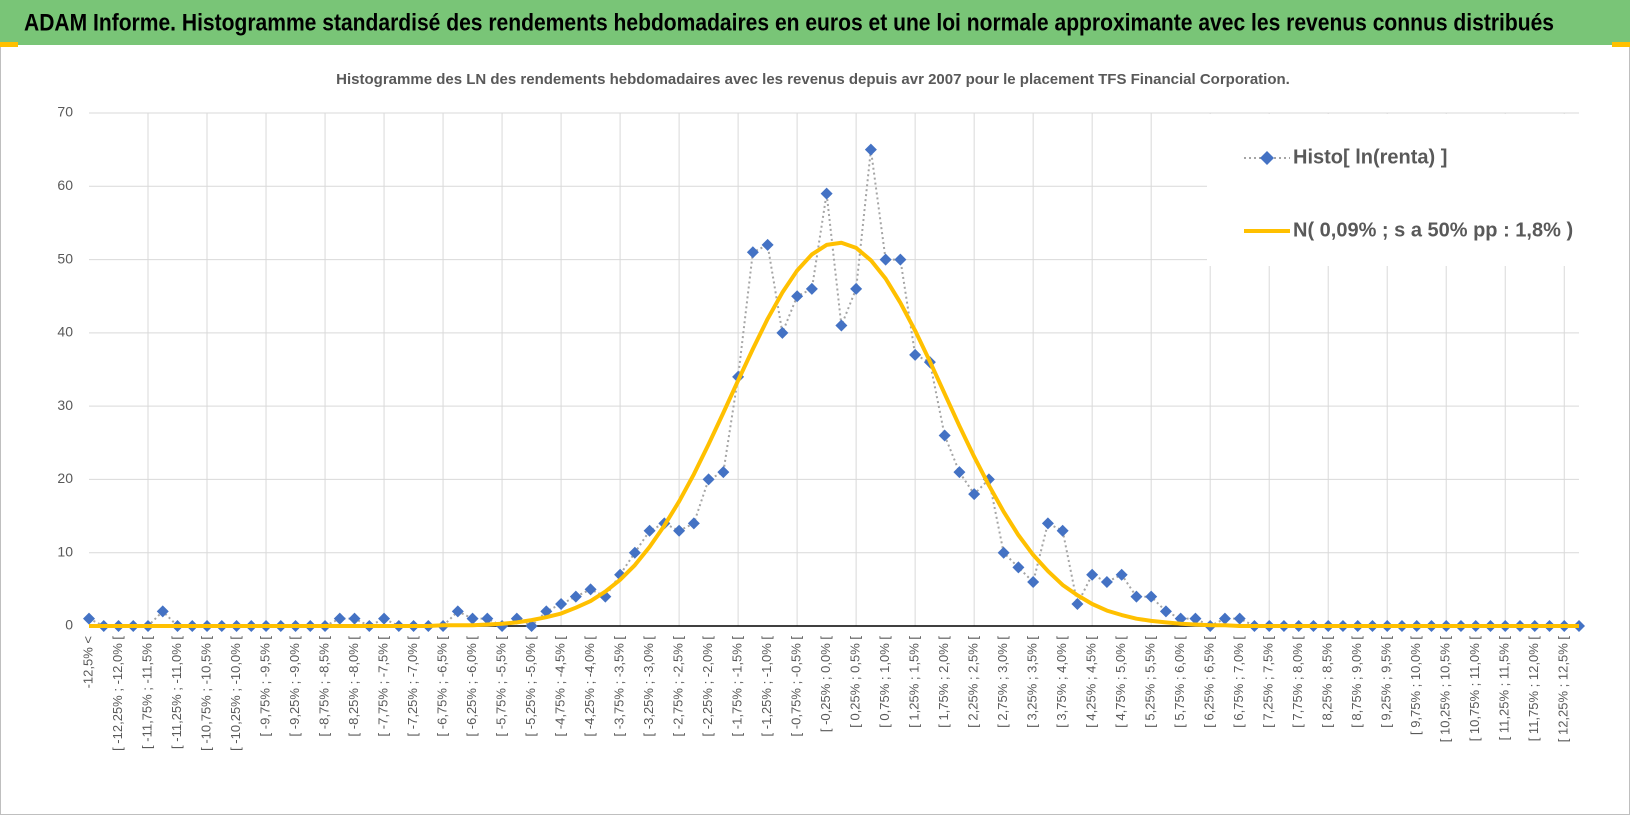  What do you see at coordinates (678, 686) in the screenshot?
I see `x-tick-label: [ -2,75% ; -2,5% [` at bounding box center [678, 686].